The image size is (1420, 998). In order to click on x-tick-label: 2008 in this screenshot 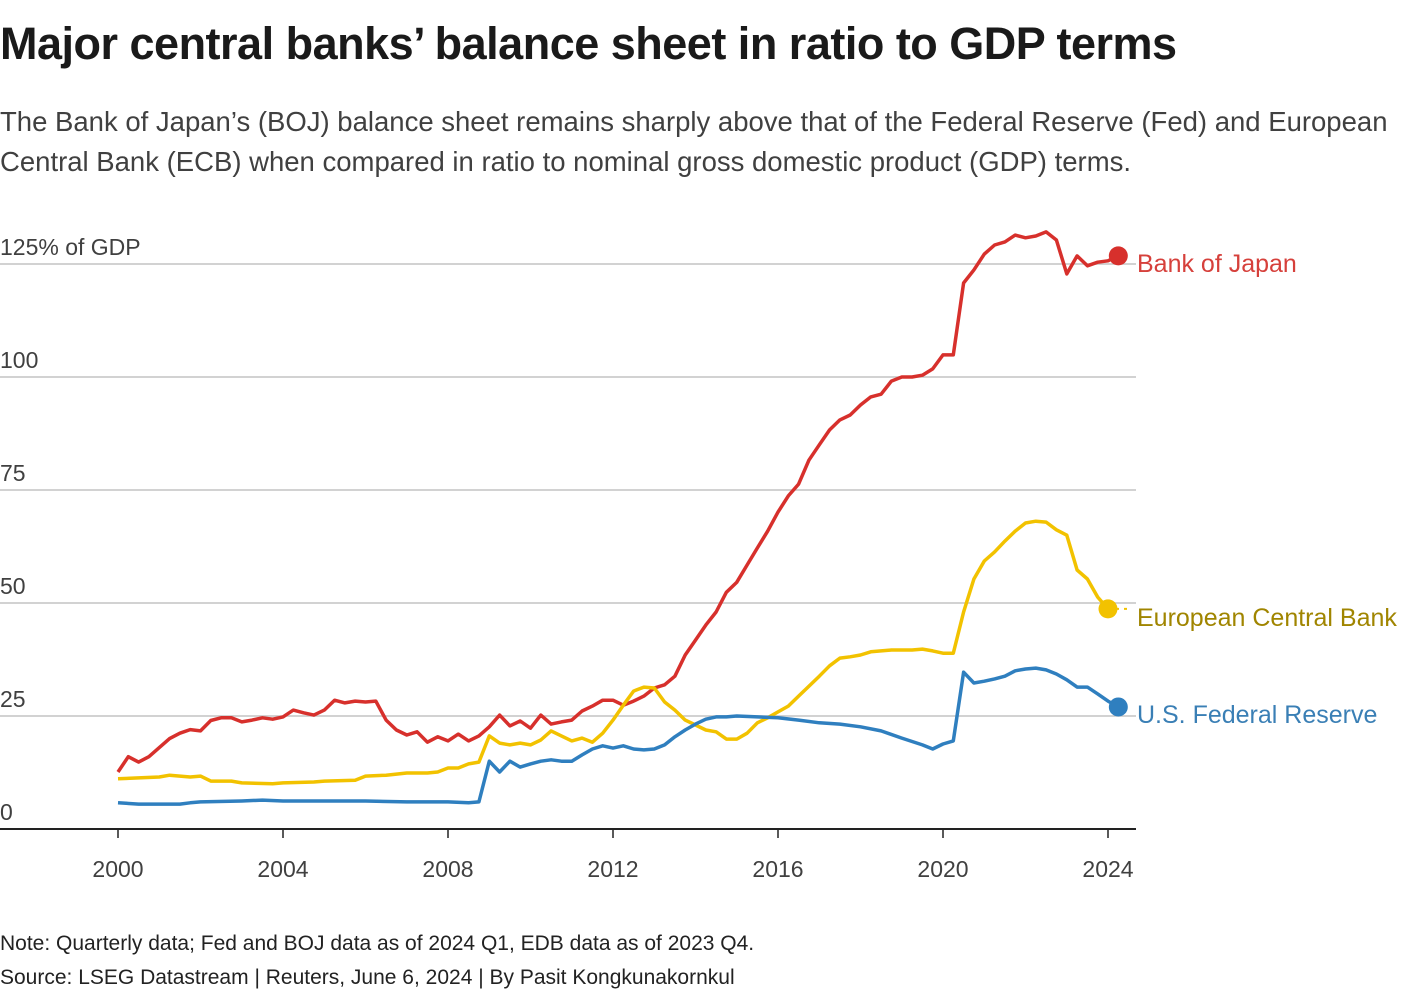, I will do `click(447, 869)`.